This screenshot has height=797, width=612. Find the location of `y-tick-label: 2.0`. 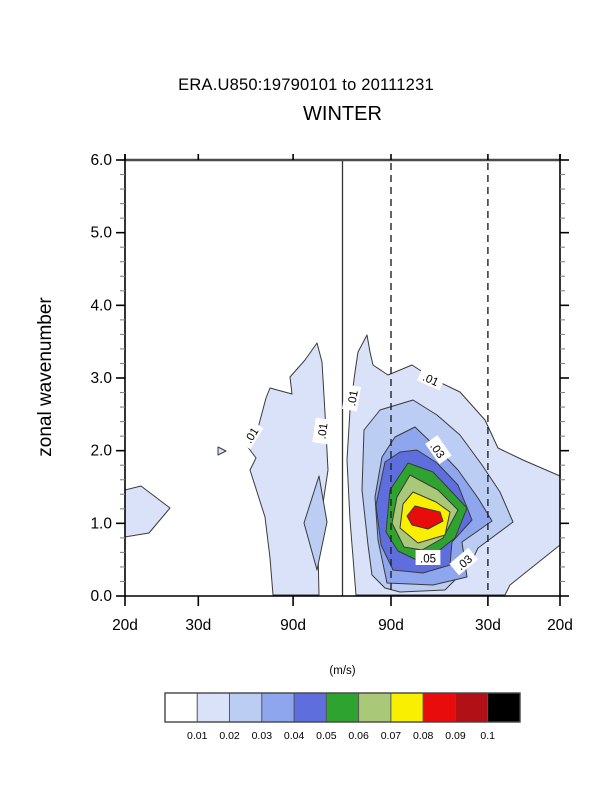

y-tick-label: 2.0 is located at coordinates (101, 451).